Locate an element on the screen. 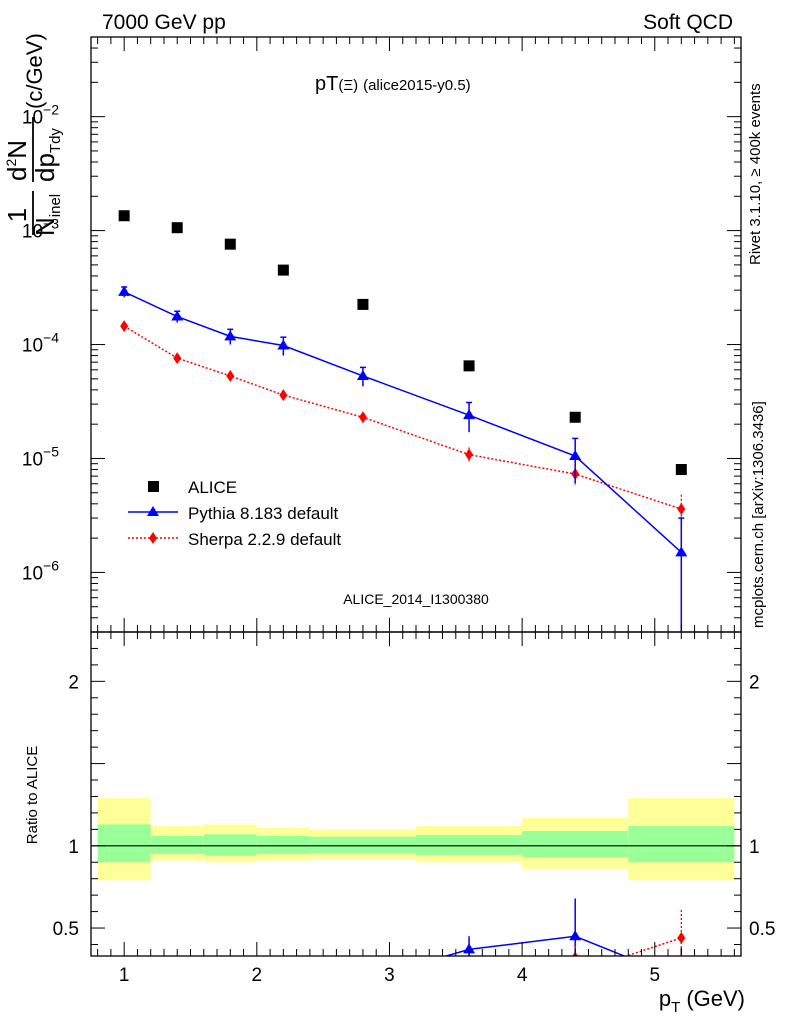 This screenshot has height=1024, width=786. header-left: 7000 GeV pp is located at coordinates (164, 22).